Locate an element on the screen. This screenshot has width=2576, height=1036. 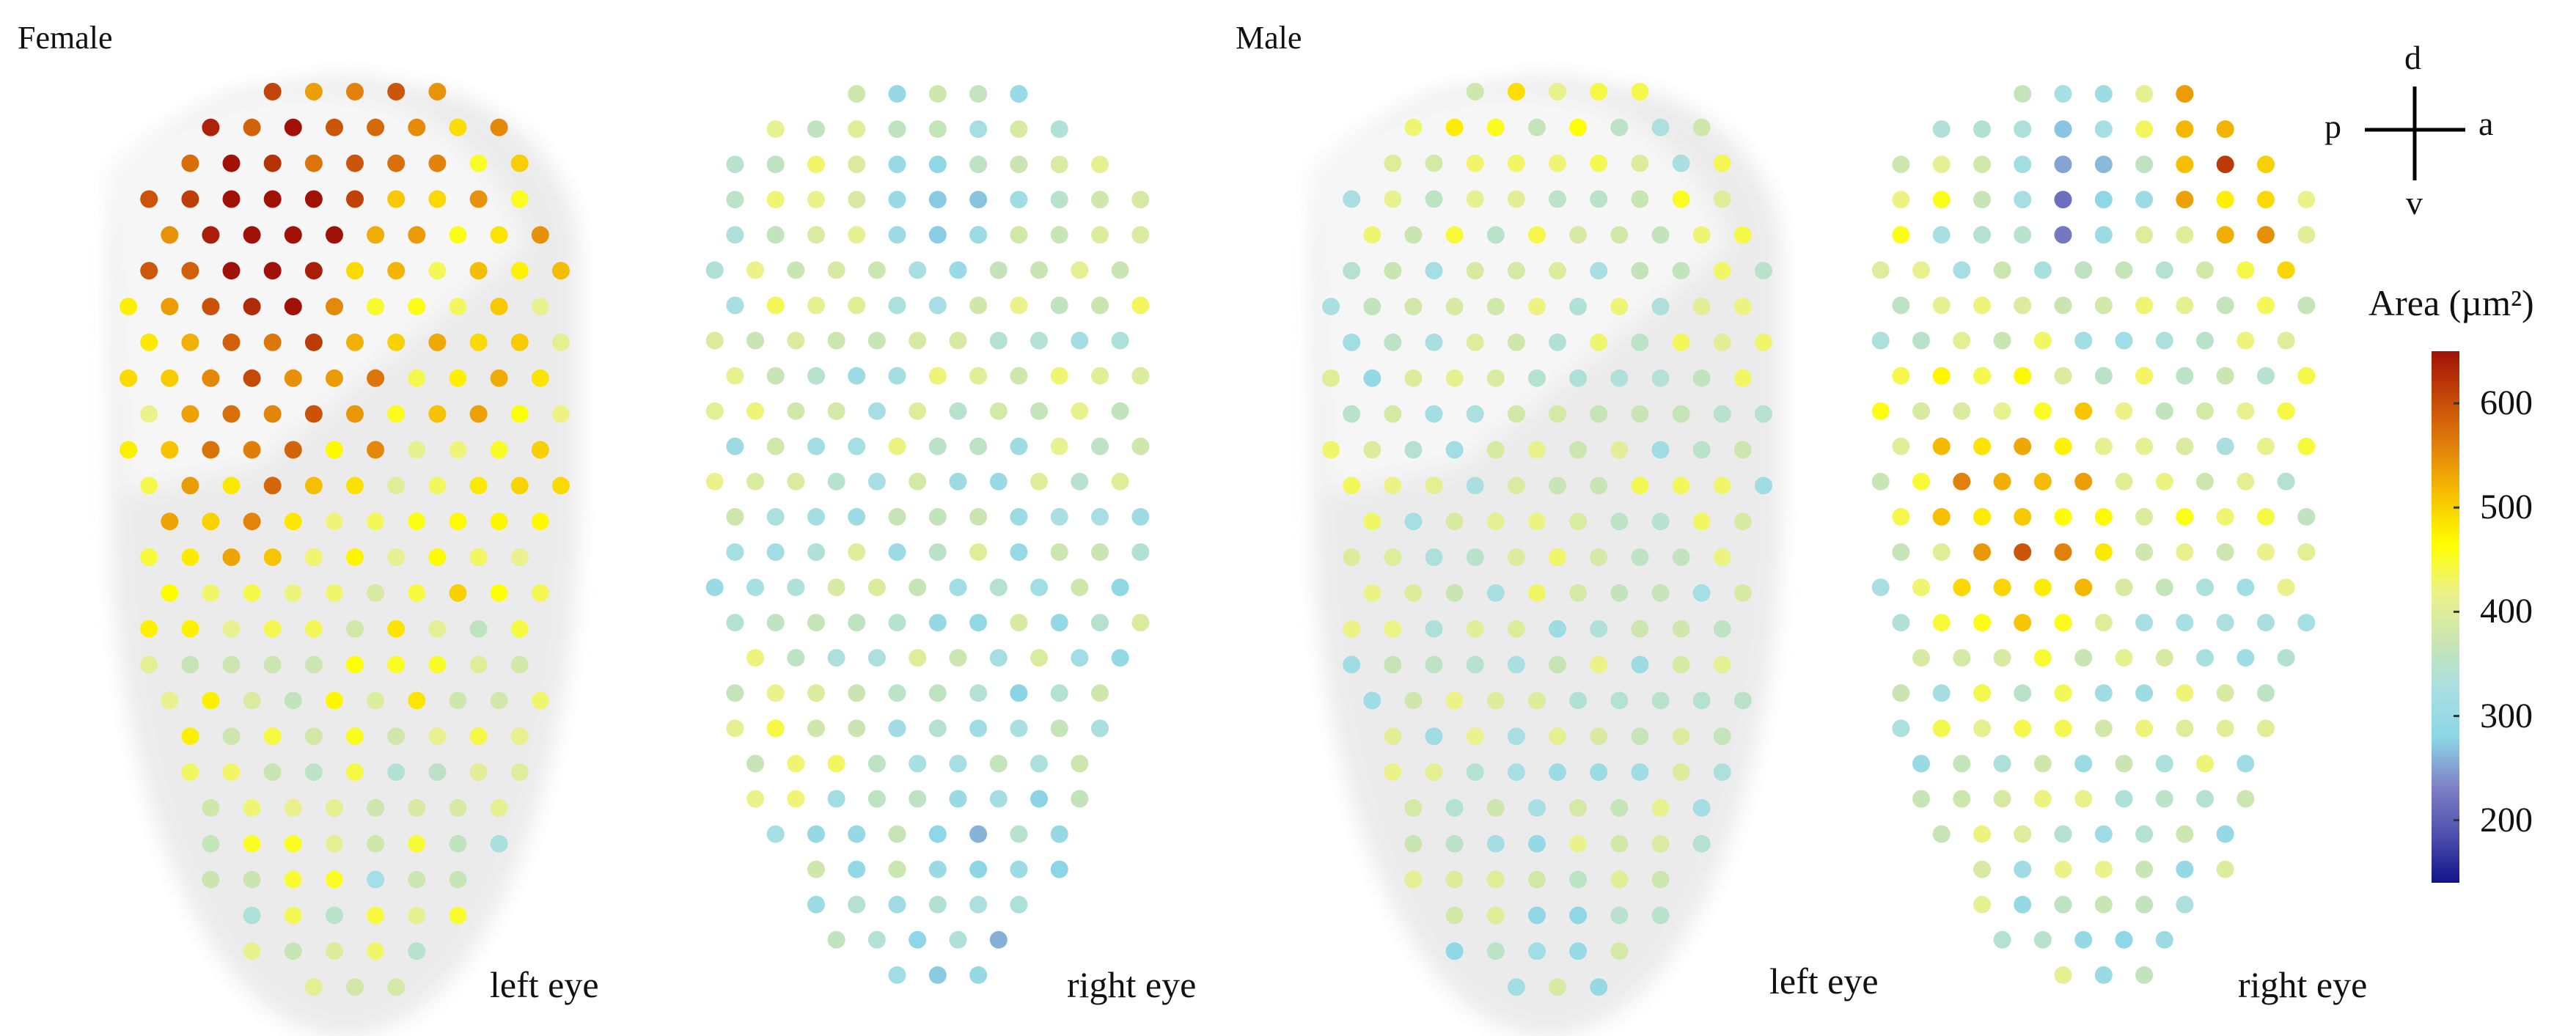
compass-anterior-label: a is located at coordinates (2486, 124).